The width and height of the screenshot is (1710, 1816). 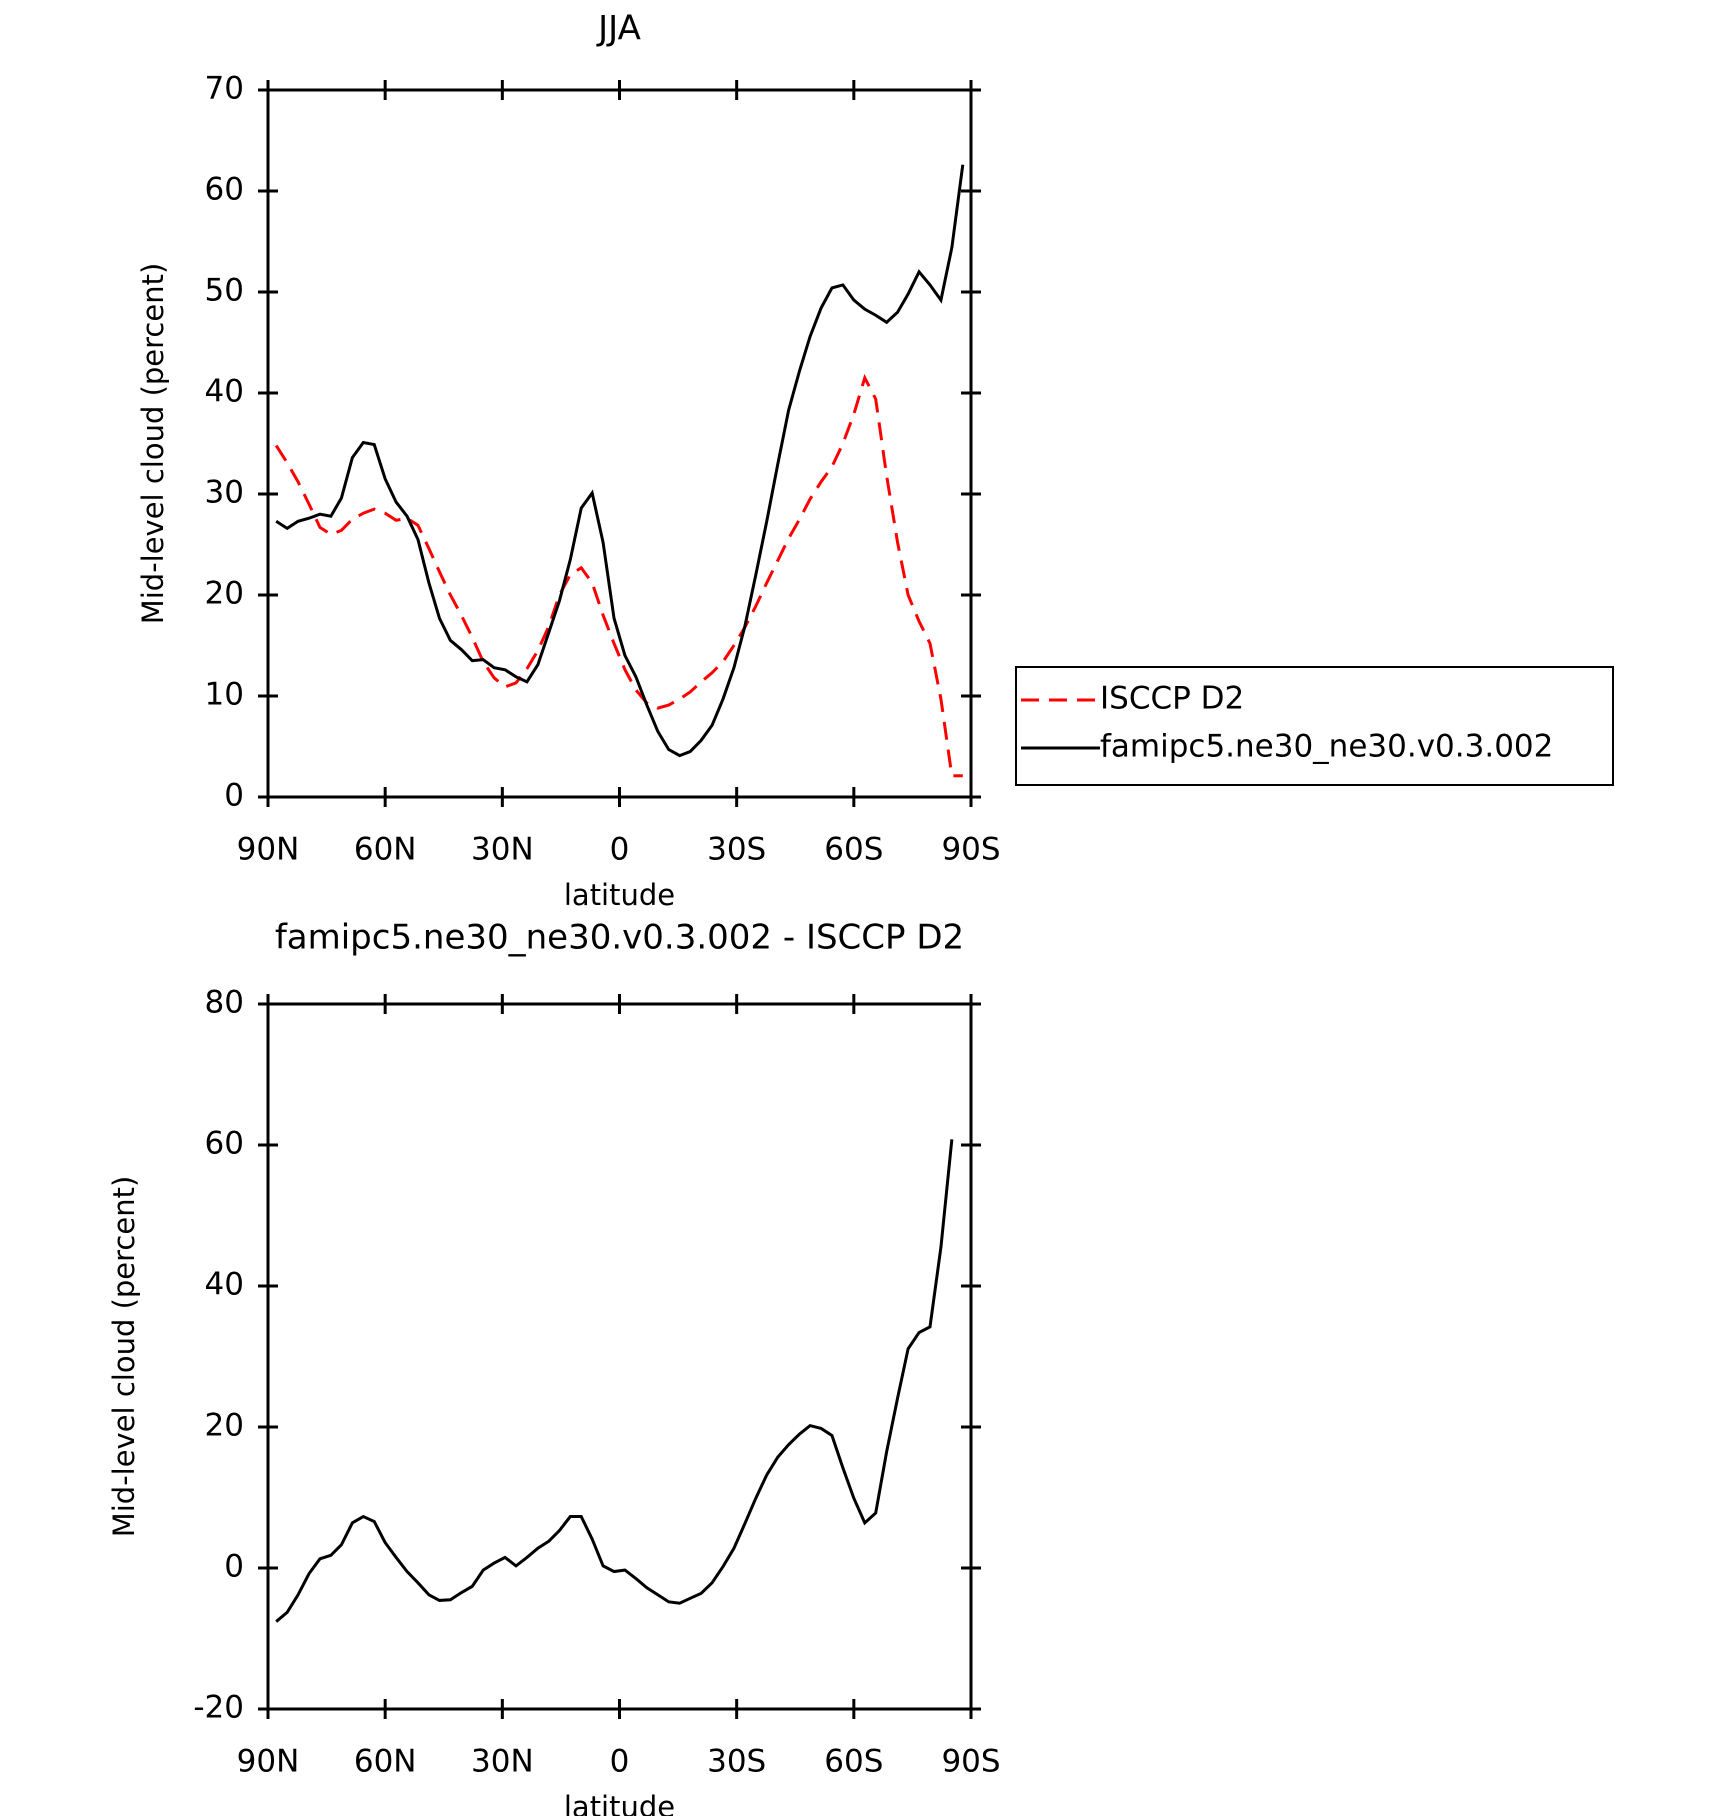 What do you see at coordinates (1314, 726) in the screenshot?
I see `legend-box` at bounding box center [1314, 726].